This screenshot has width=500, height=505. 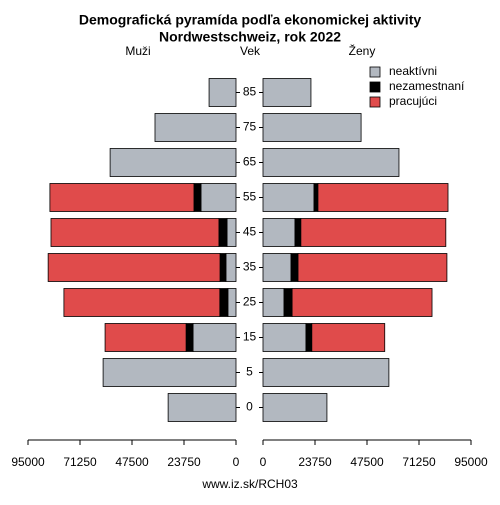 I want to click on age-label: 65, so click(x=250, y=162).